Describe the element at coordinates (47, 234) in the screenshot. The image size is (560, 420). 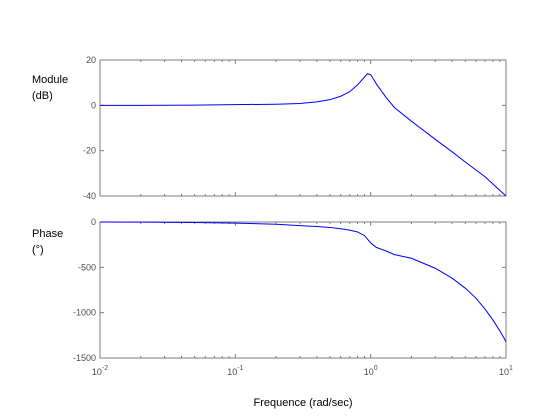
I see `phase-ylabel-line1: Phase` at that location.